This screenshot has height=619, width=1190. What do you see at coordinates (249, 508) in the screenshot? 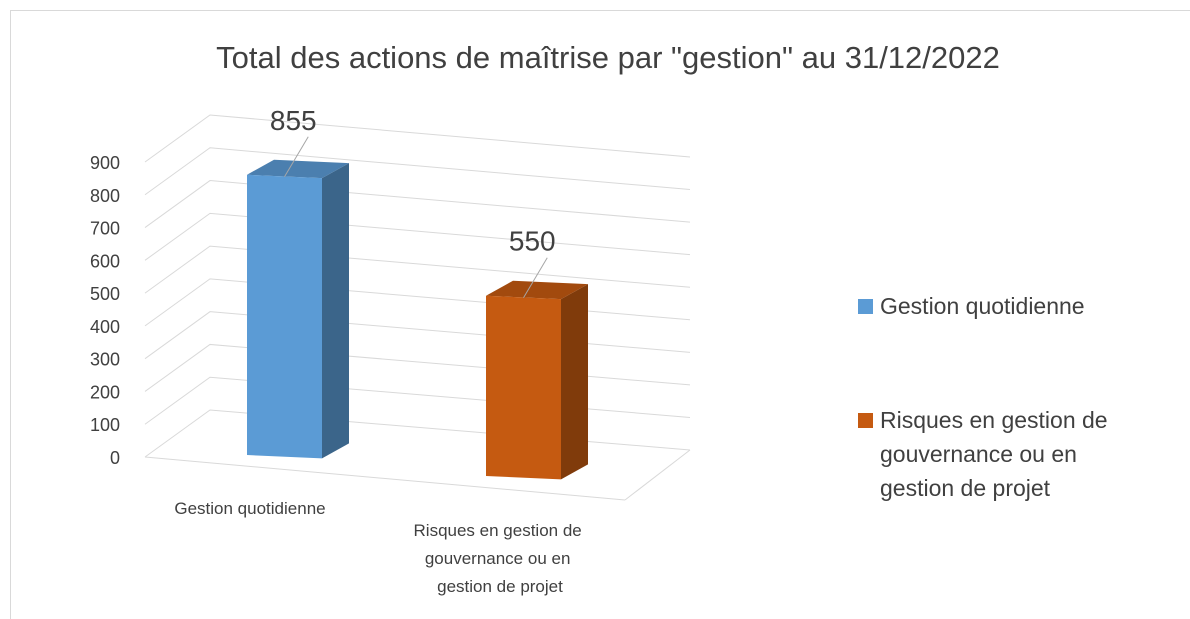
I see `x-tick-label: Gestion quotidienne` at bounding box center [249, 508].